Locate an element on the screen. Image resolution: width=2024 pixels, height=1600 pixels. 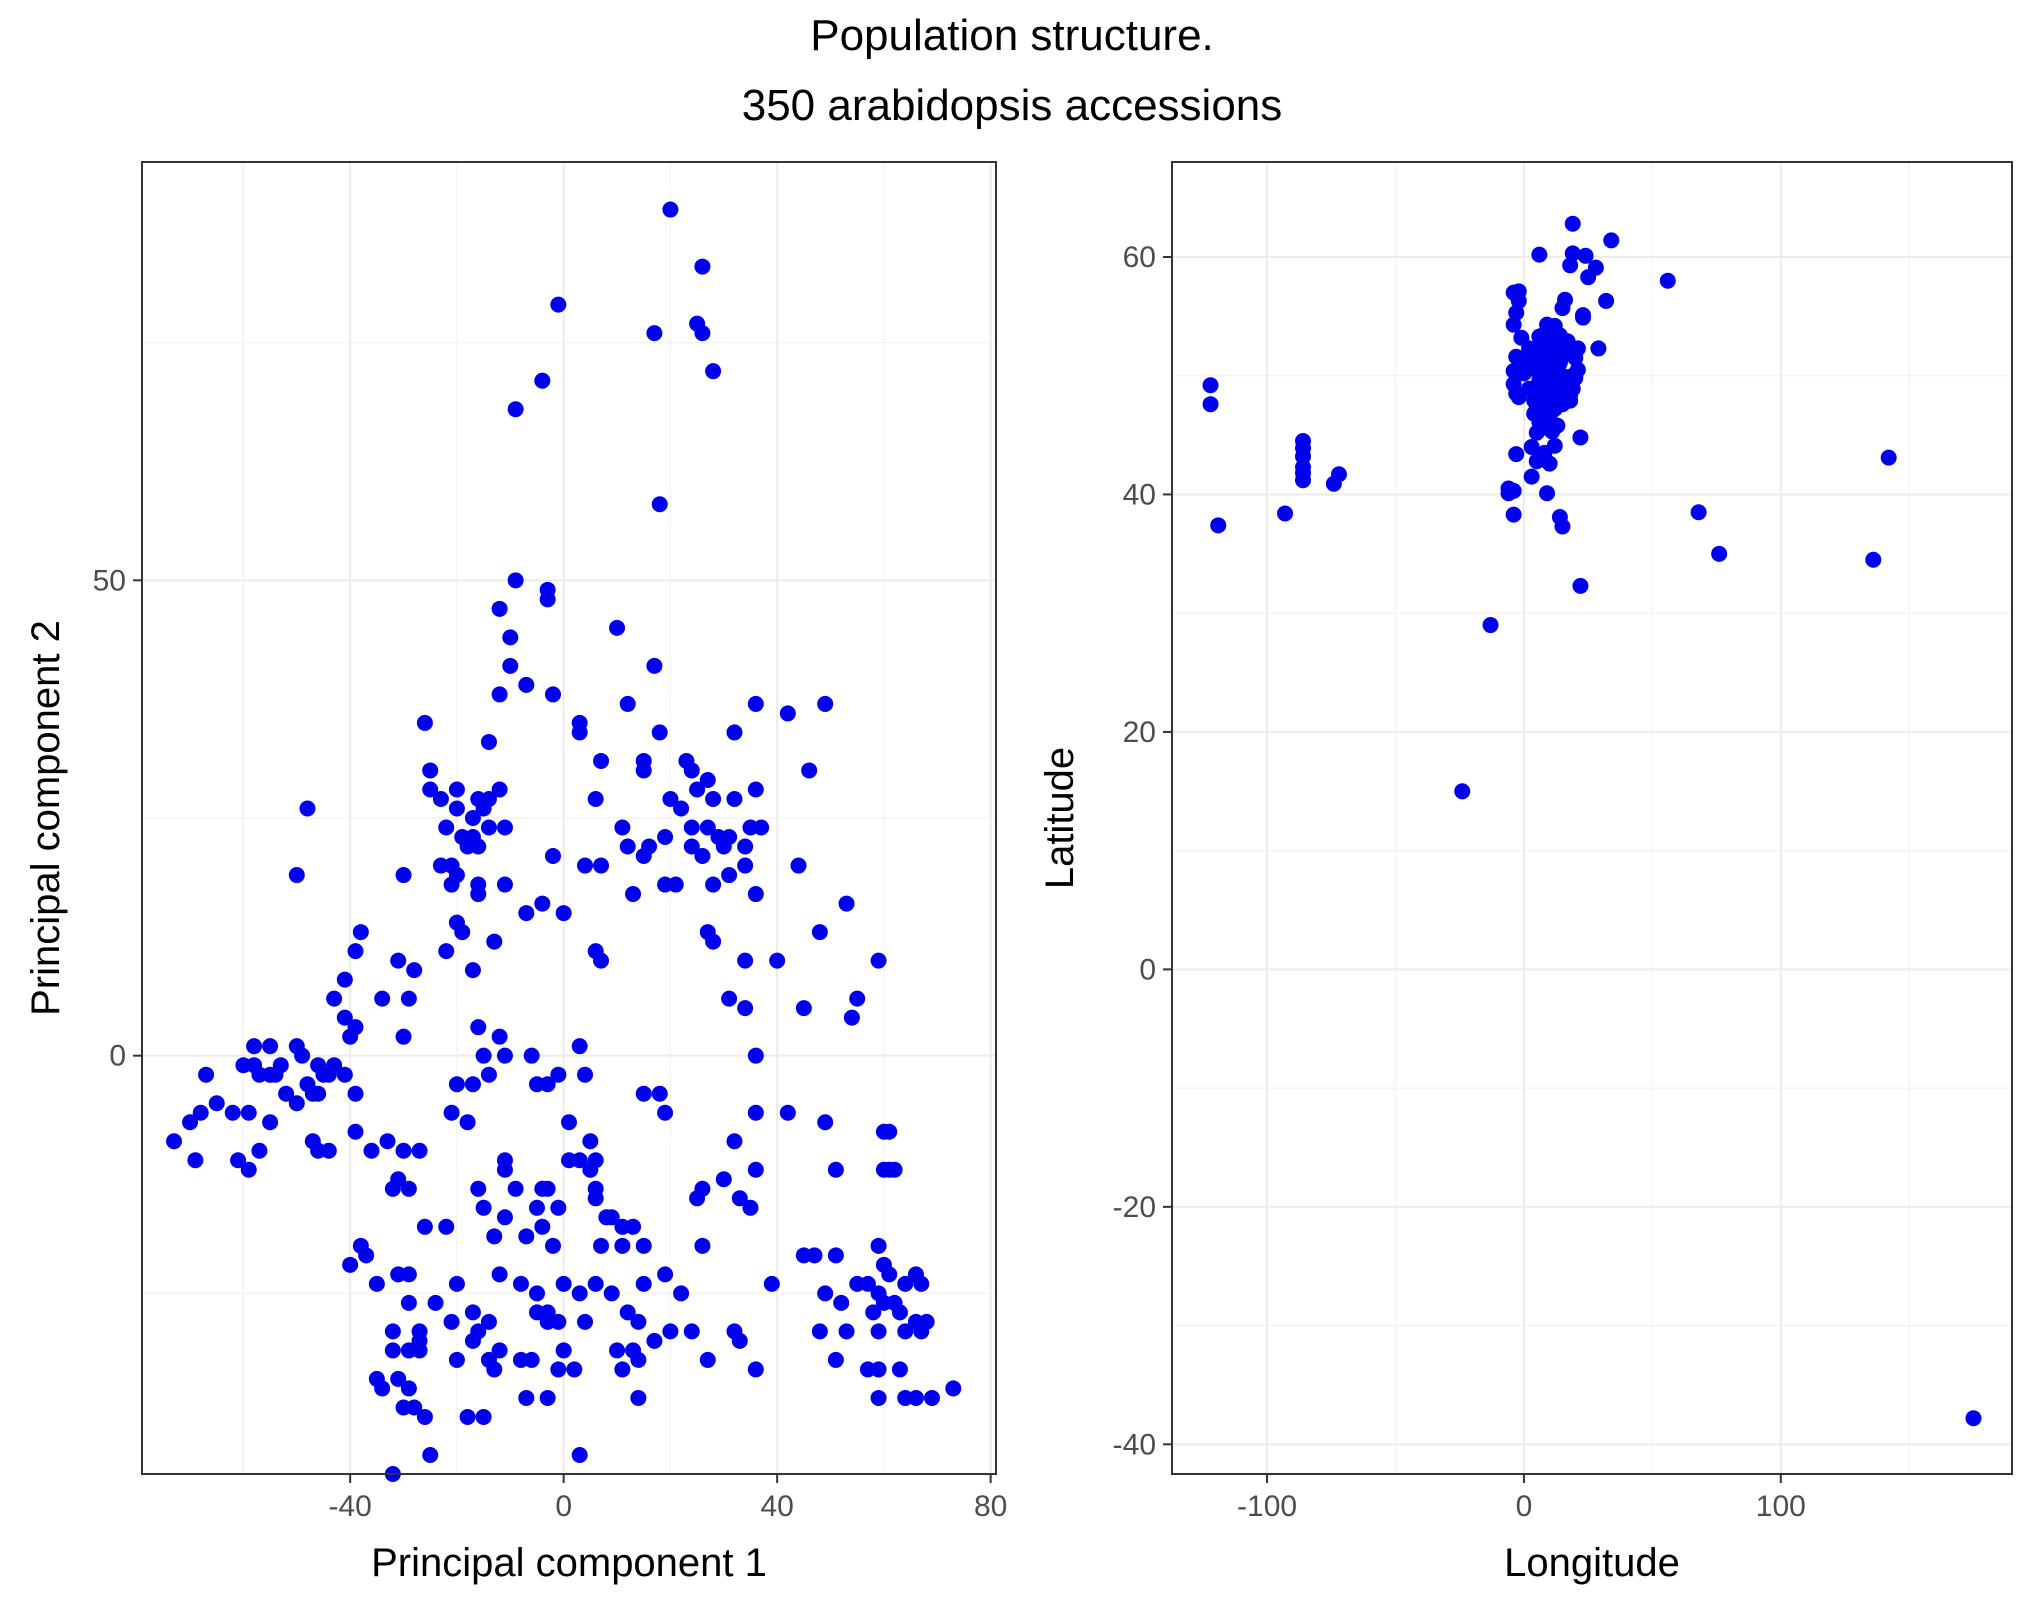
x-tick-label: 80 is located at coordinates (990, 1506).